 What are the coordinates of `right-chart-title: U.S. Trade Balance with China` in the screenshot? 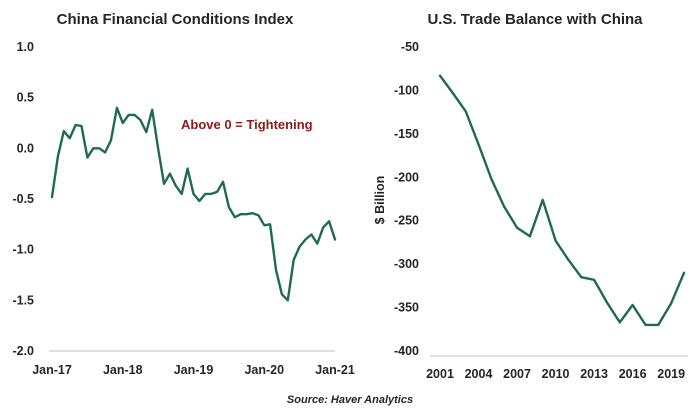 It's located at (535, 19).